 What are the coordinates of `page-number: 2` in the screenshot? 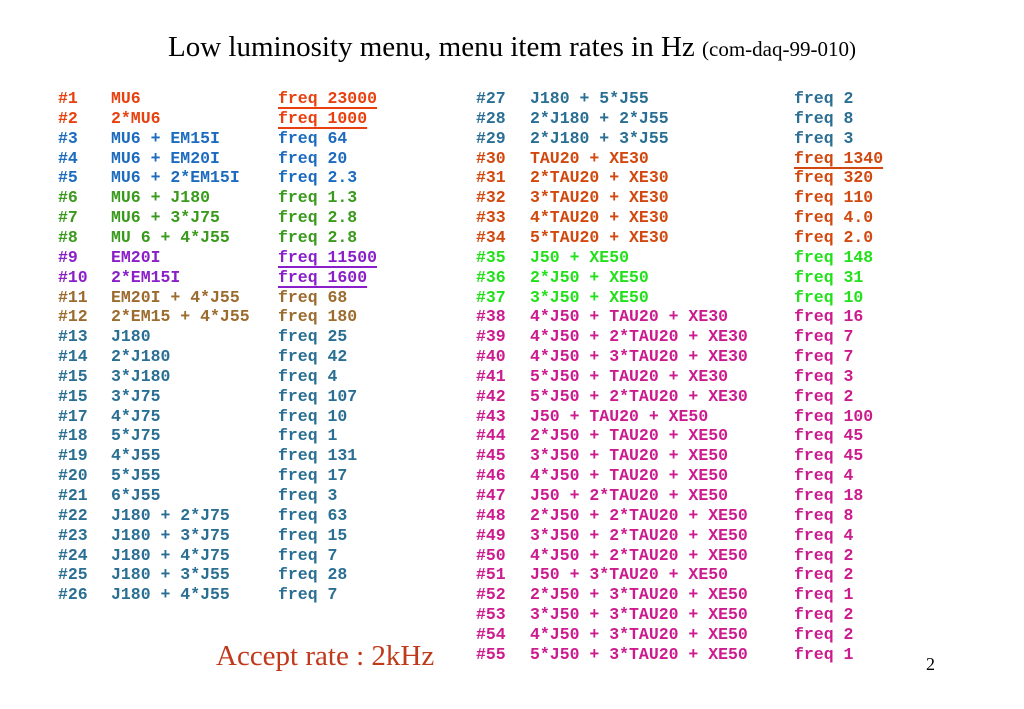 It's located at (930, 664).